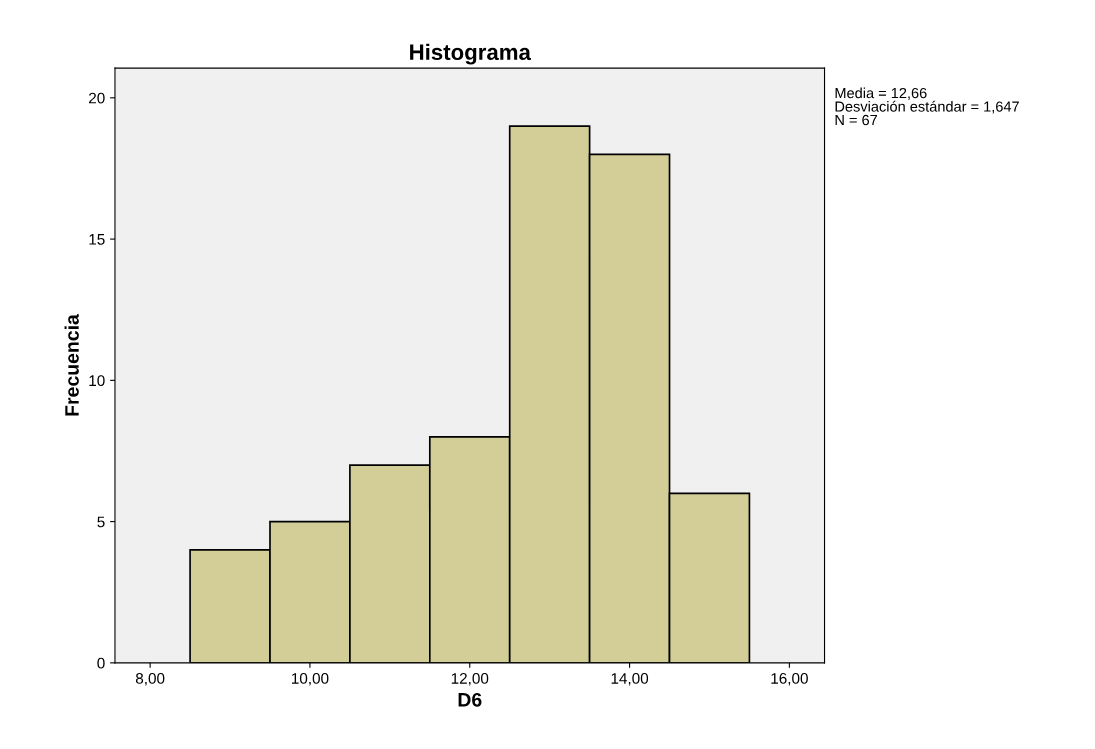 The width and height of the screenshot is (1095, 749). What do you see at coordinates (789, 679) in the screenshot?
I see `x-tick-label: 16,00` at bounding box center [789, 679].